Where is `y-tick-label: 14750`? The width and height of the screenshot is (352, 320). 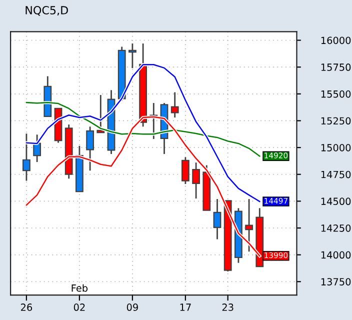
y-tick-label: 14750 is located at coordinates (336, 174).